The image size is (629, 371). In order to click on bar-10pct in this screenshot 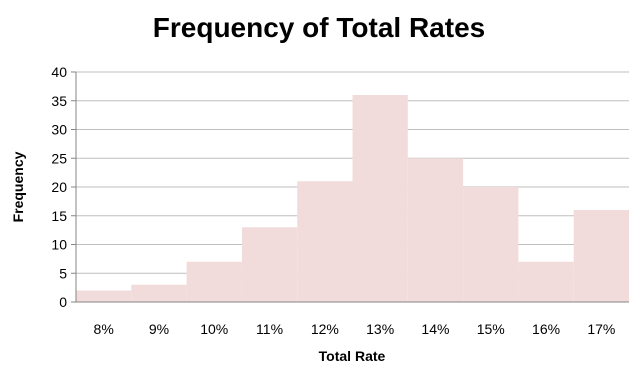, I will do `click(214, 281)`.